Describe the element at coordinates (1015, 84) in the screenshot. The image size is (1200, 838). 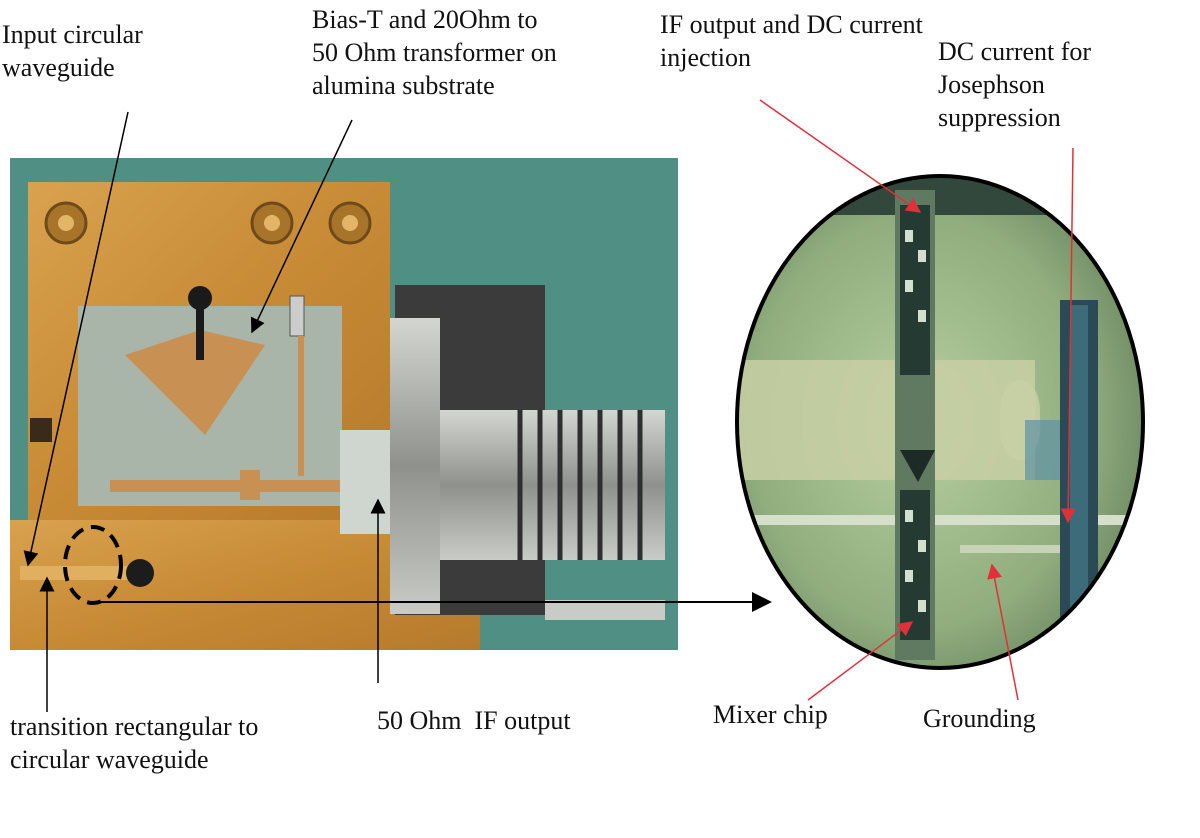
I see `label-dc-josephson: DC current for Josephson suppression` at that location.